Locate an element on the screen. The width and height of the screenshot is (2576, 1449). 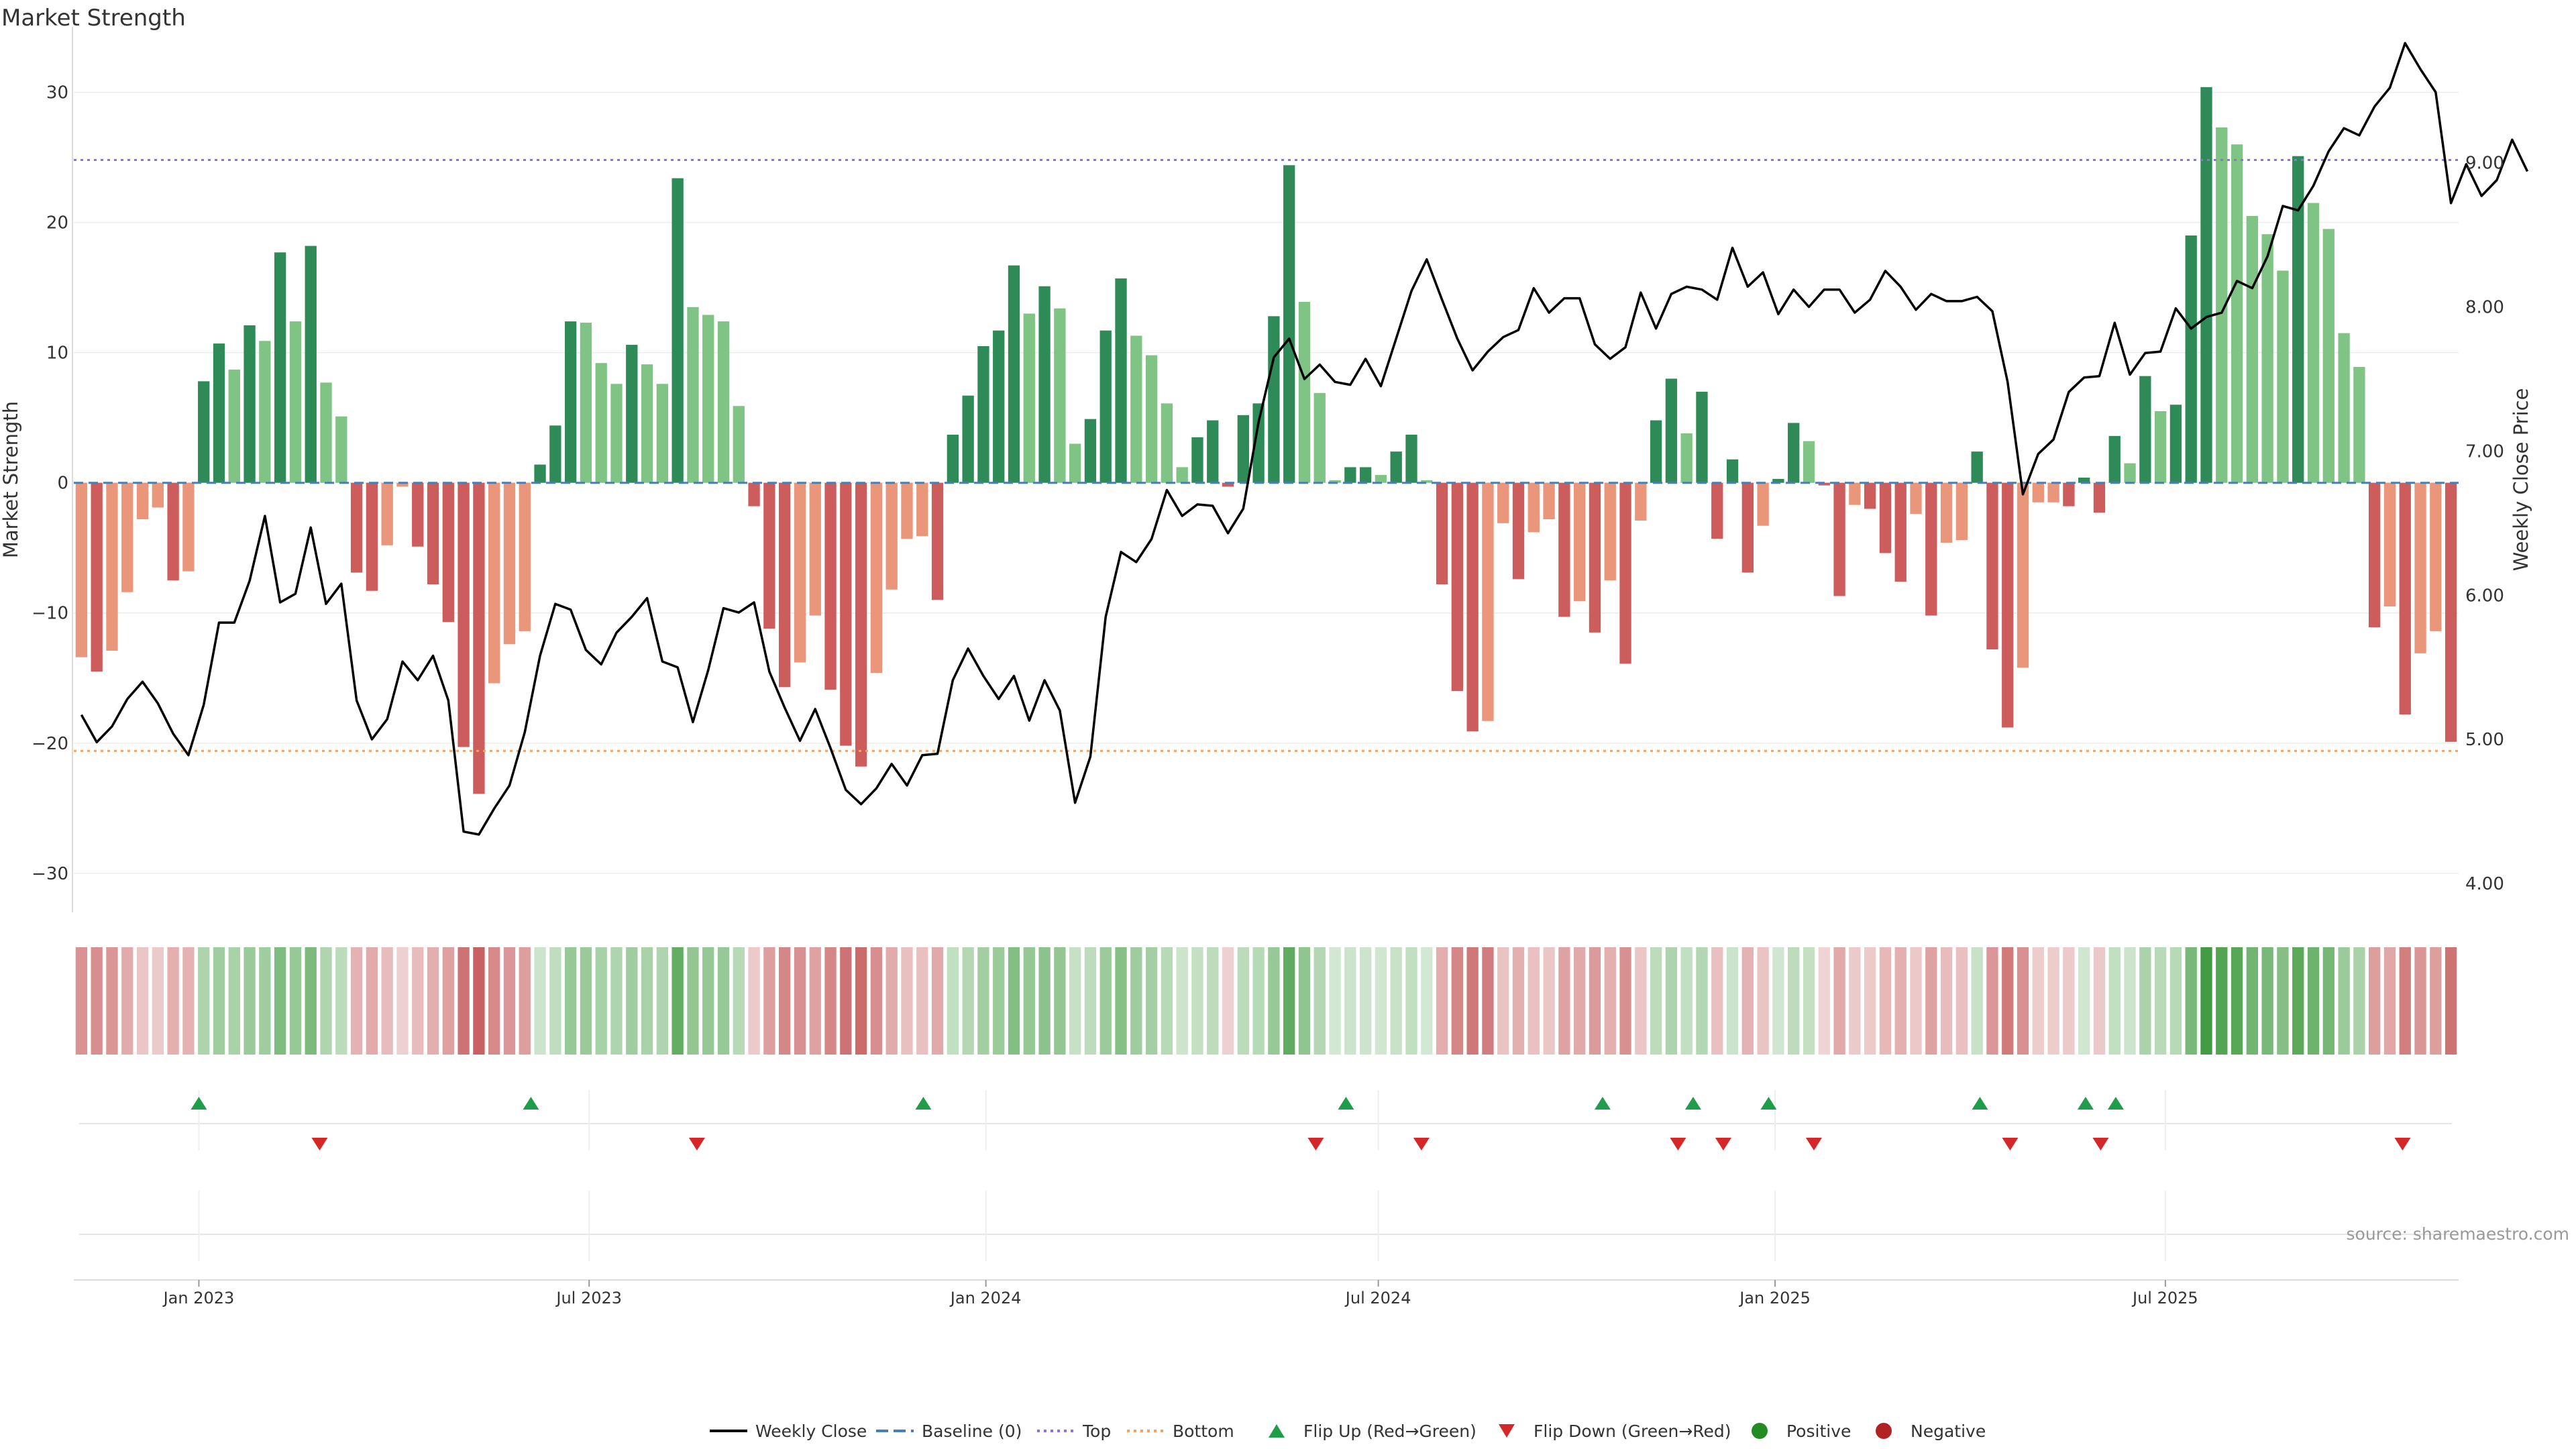
legend-label: Bottom is located at coordinates (1203, 1431).